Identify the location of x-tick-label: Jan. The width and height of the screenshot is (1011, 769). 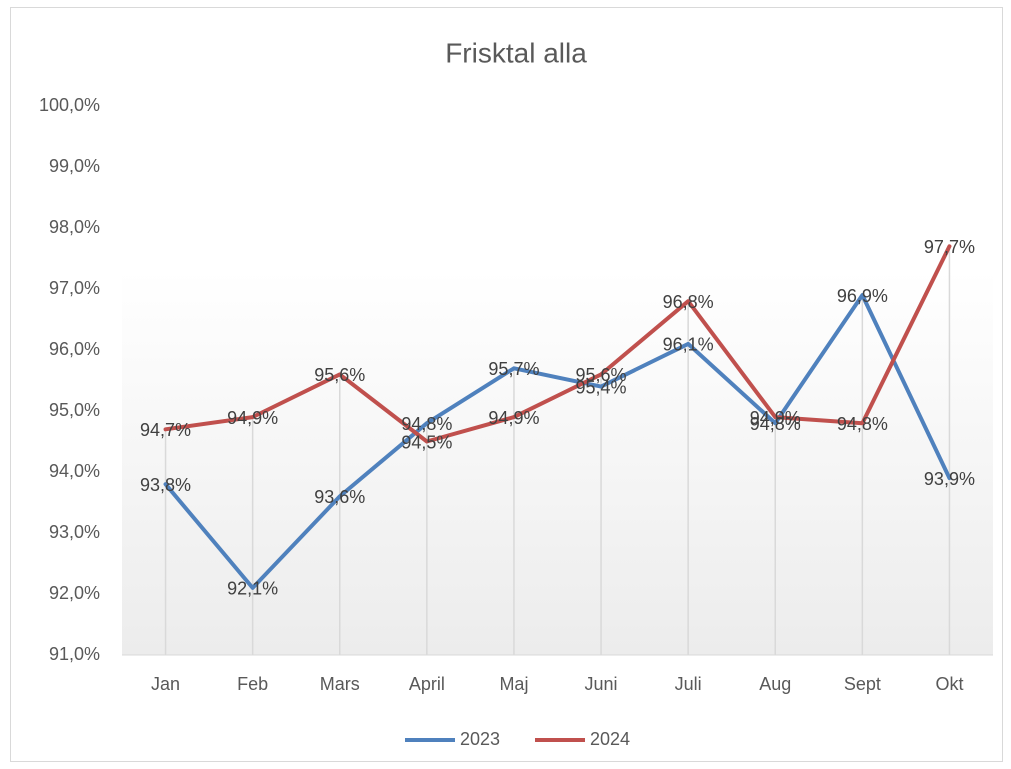
(165, 684).